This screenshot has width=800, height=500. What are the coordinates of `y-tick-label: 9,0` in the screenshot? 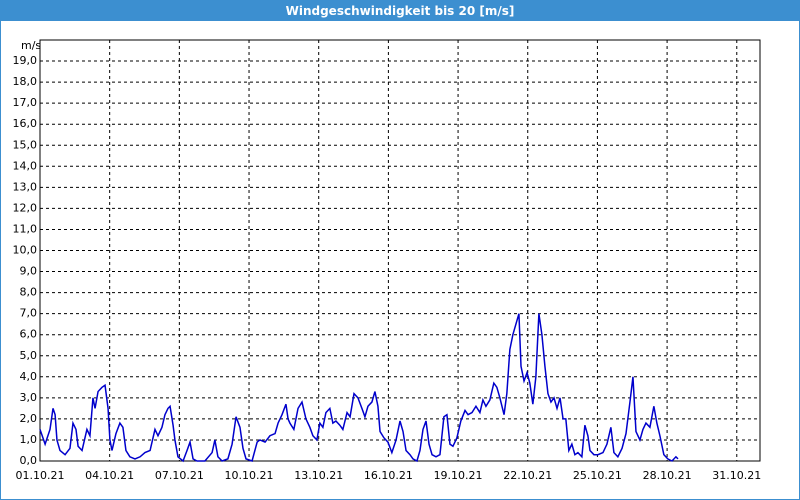 It's located at (29, 271).